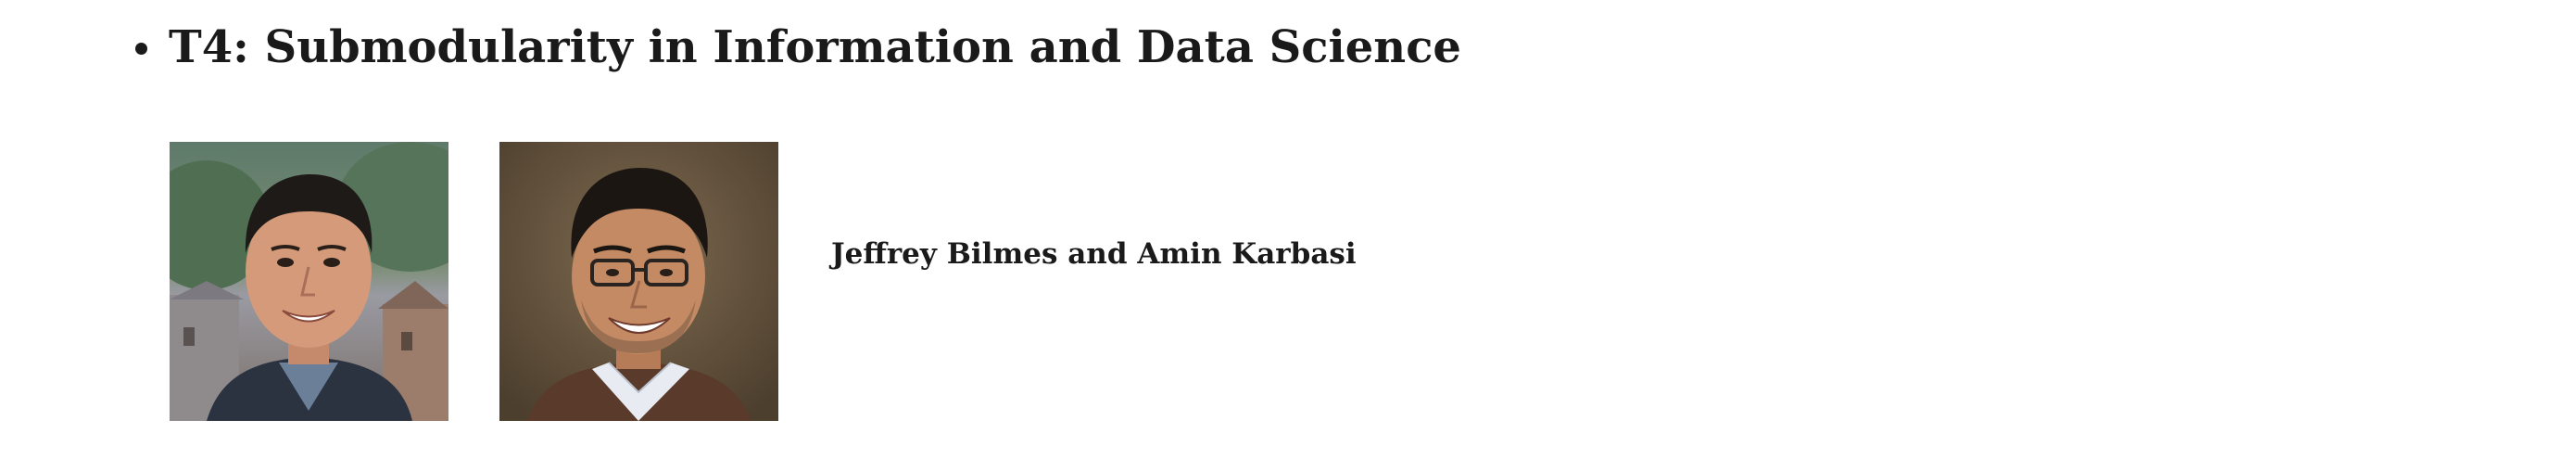 The image size is (2576, 471). Describe the element at coordinates (309, 281) in the screenshot. I see `speaker-photo-jeffrey-bilmes` at that location.